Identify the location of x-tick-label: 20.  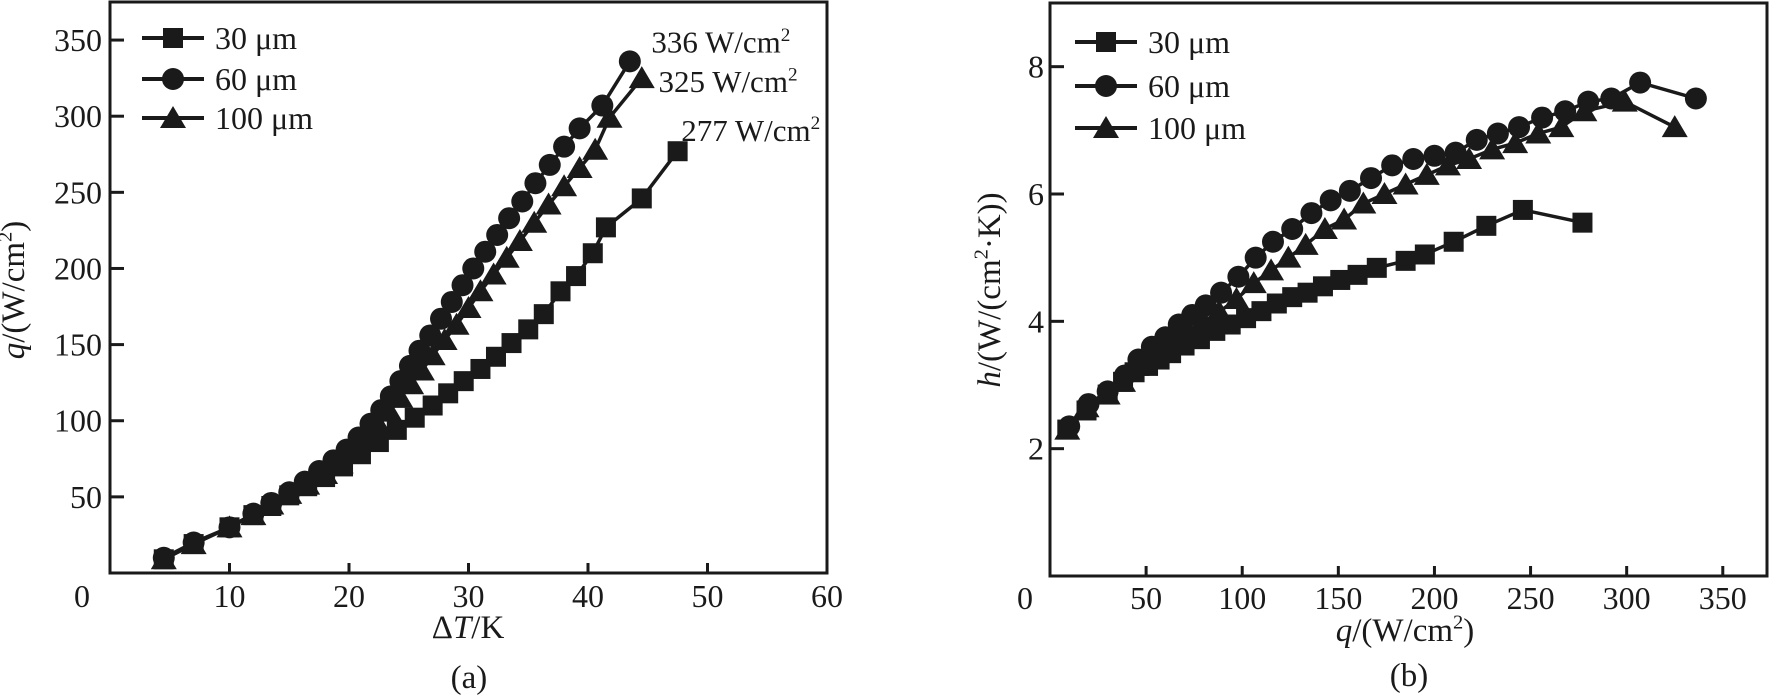
(349, 596).